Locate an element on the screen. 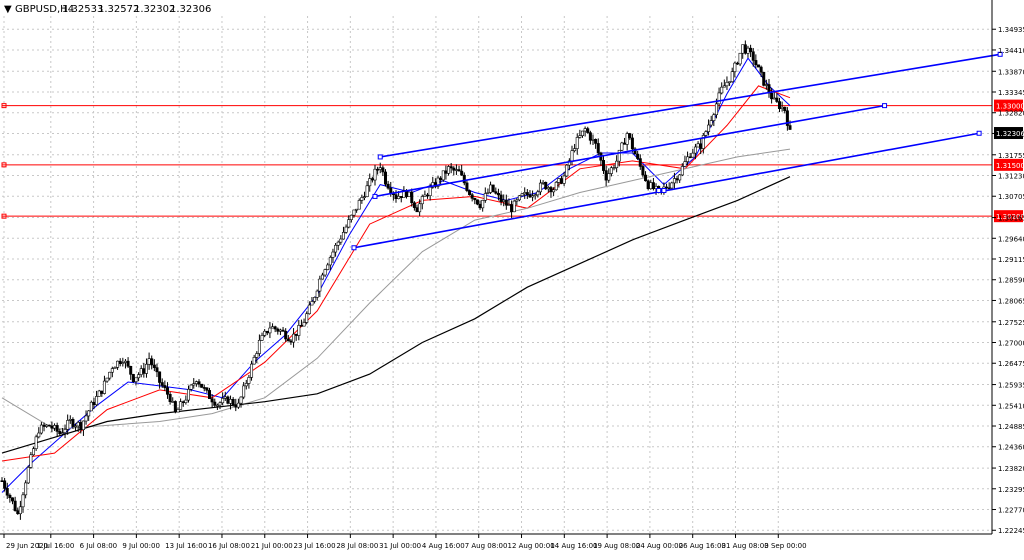 Image resolution: width=1024 pixels, height=560 pixels. channel-bottom is located at coordinates (666, 190).